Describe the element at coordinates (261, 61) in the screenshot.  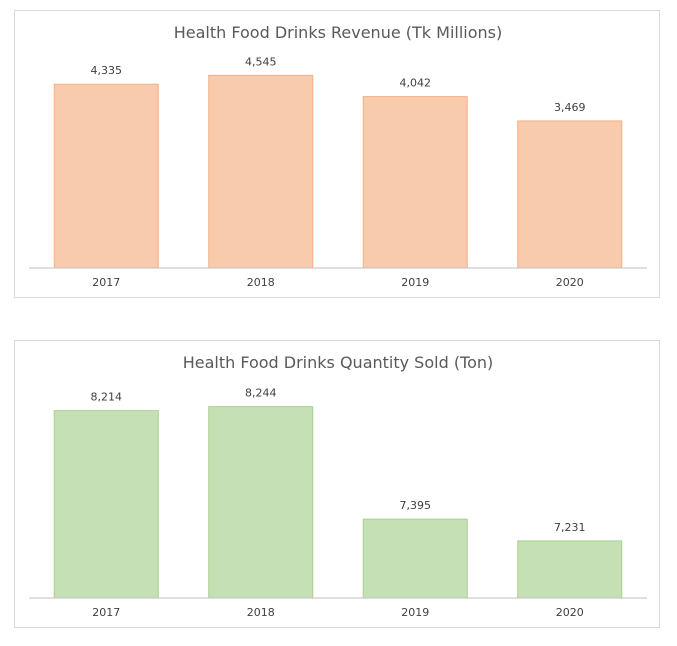
I see `revenue-data-label-2018: 4,545` at that location.